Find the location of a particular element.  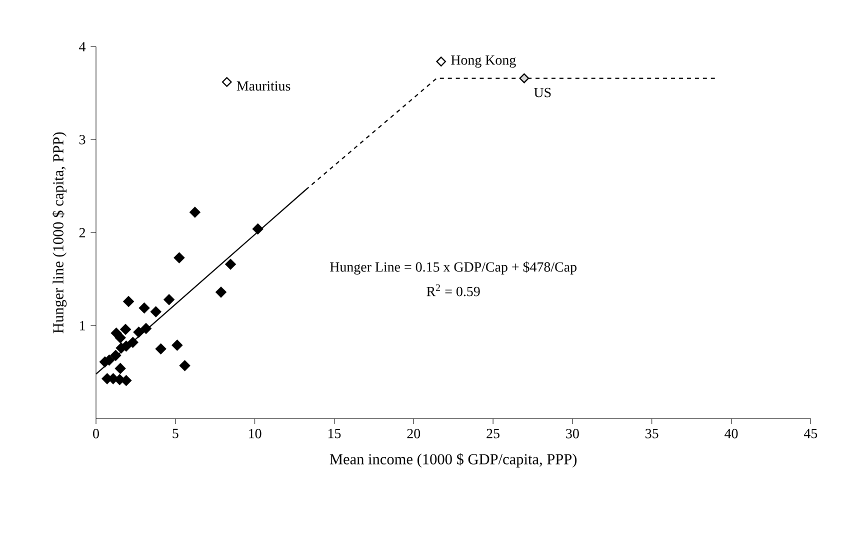

x-tick-label: 30 is located at coordinates (572, 433).